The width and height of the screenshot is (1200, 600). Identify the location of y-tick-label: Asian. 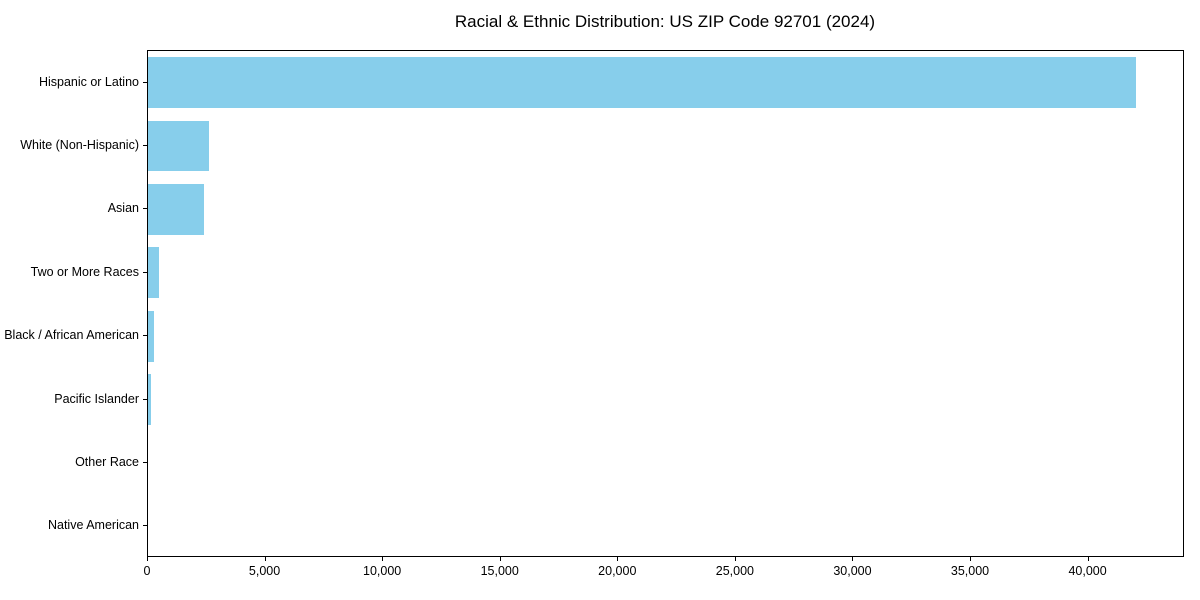
(123, 208).